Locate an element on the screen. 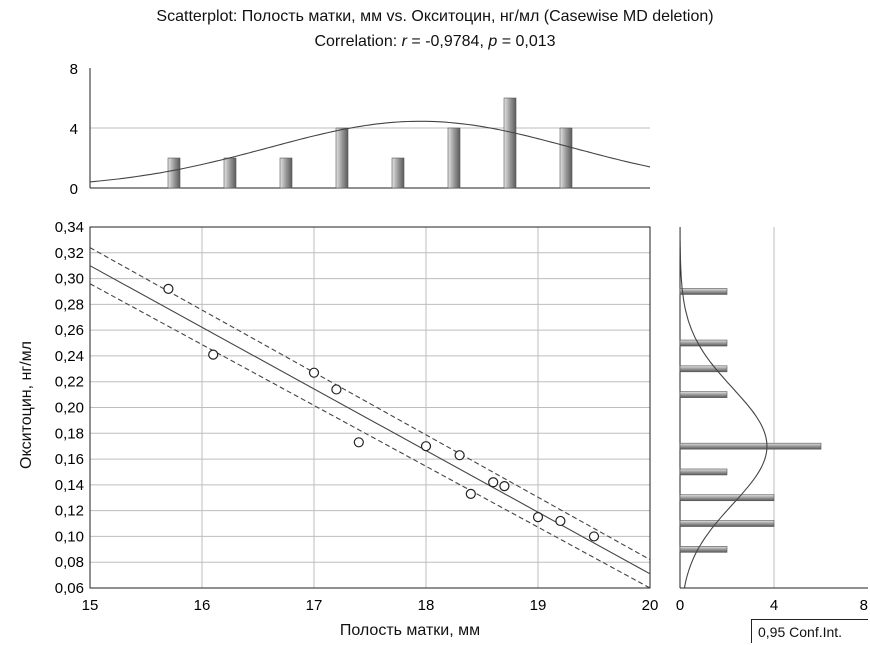  x-tick-label: 19 is located at coordinates (538, 605).